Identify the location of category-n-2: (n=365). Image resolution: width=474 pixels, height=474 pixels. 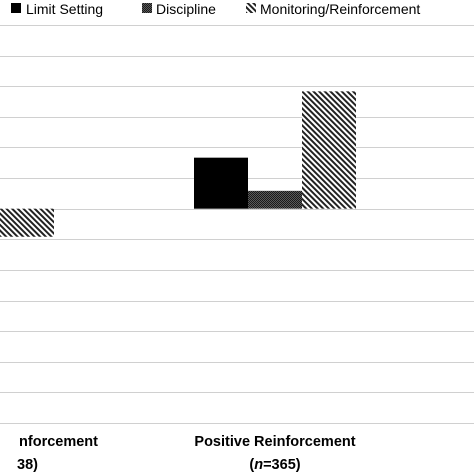
(274, 465).